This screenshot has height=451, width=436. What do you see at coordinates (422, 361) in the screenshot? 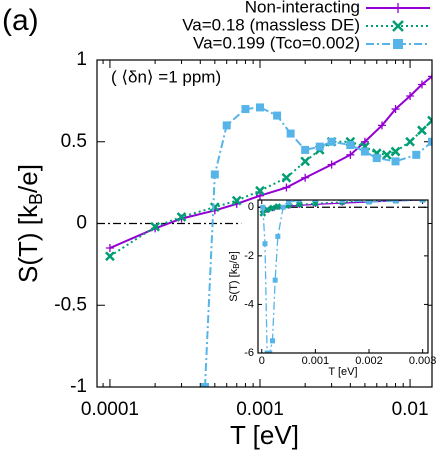
I see `x-tick-label: 0.003` at bounding box center [422, 361].